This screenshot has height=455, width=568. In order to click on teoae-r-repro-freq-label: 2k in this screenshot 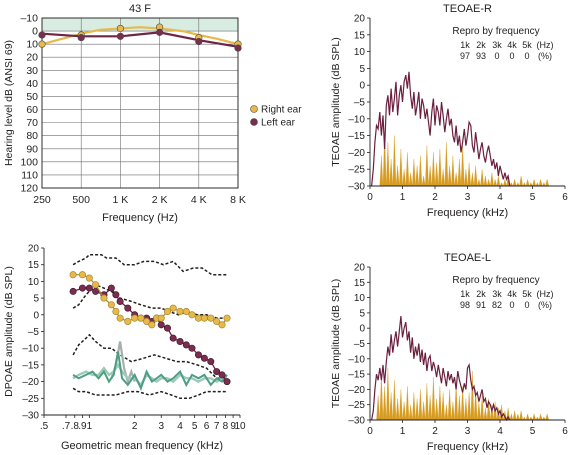, I will do `click(481, 45)`.